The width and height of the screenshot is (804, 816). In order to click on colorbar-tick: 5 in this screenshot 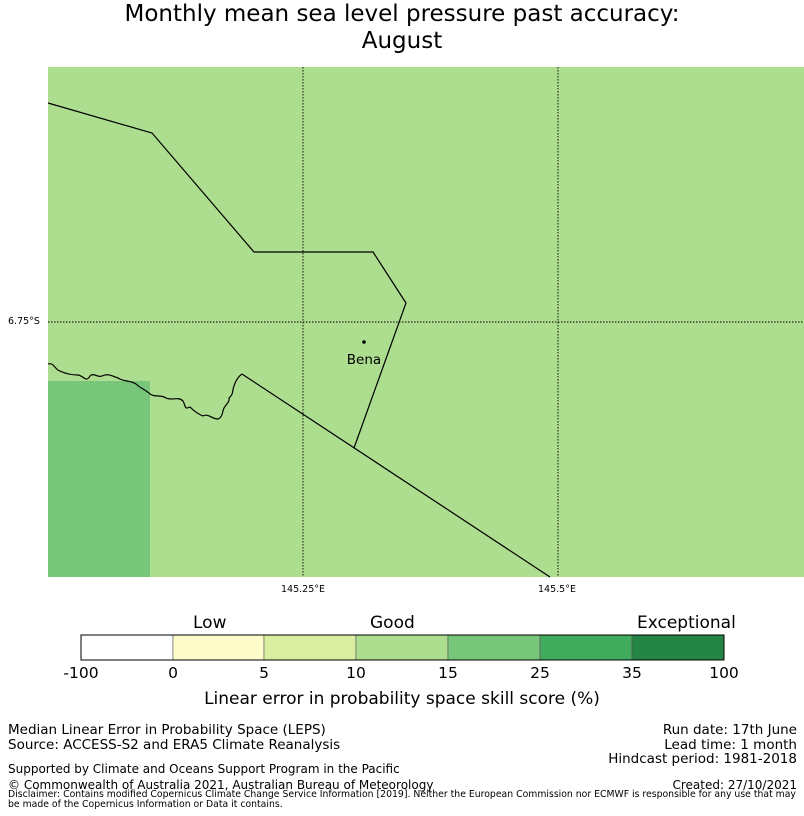, I will do `click(264, 673)`.